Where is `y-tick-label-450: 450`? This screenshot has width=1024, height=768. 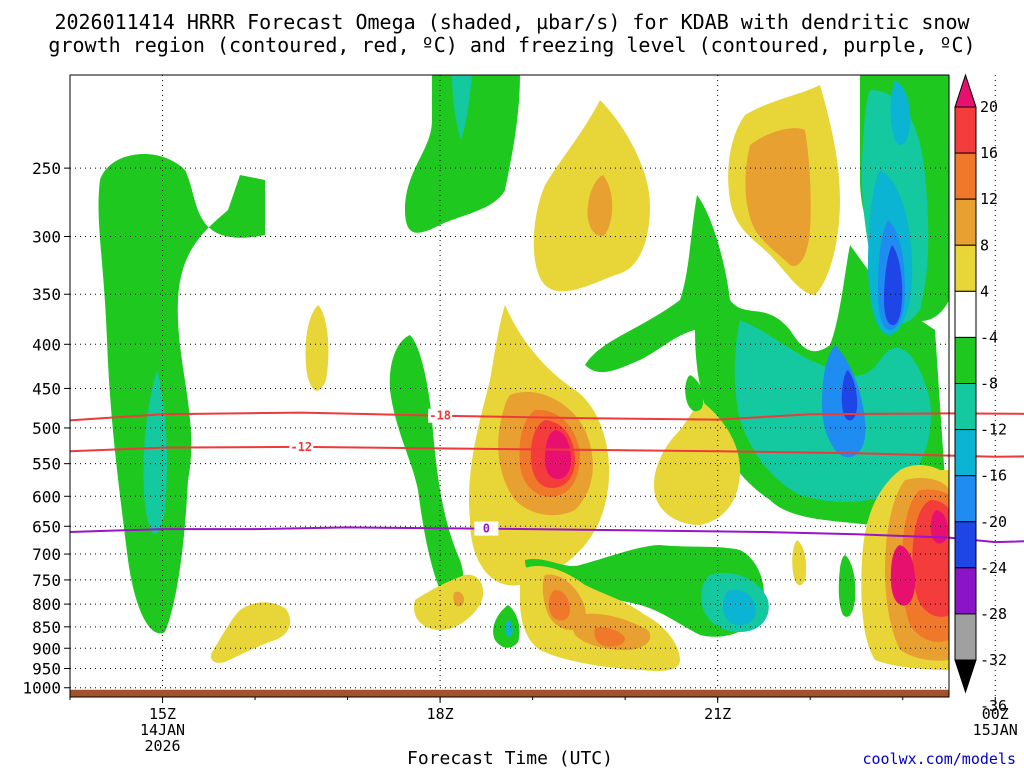
y-tick-label-450: 450 is located at coordinates (46, 388).